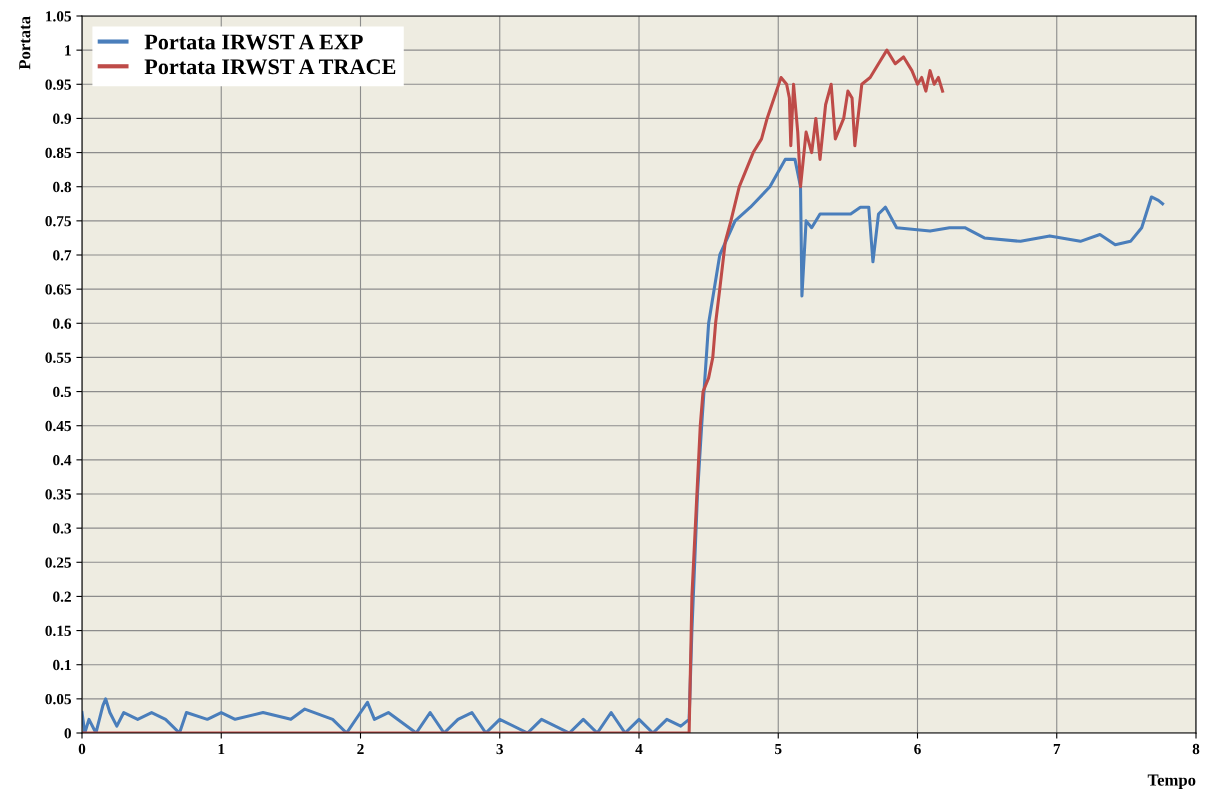  What do you see at coordinates (62, 596) in the screenshot?
I see `y-tick-label: 0.2` at bounding box center [62, 596].